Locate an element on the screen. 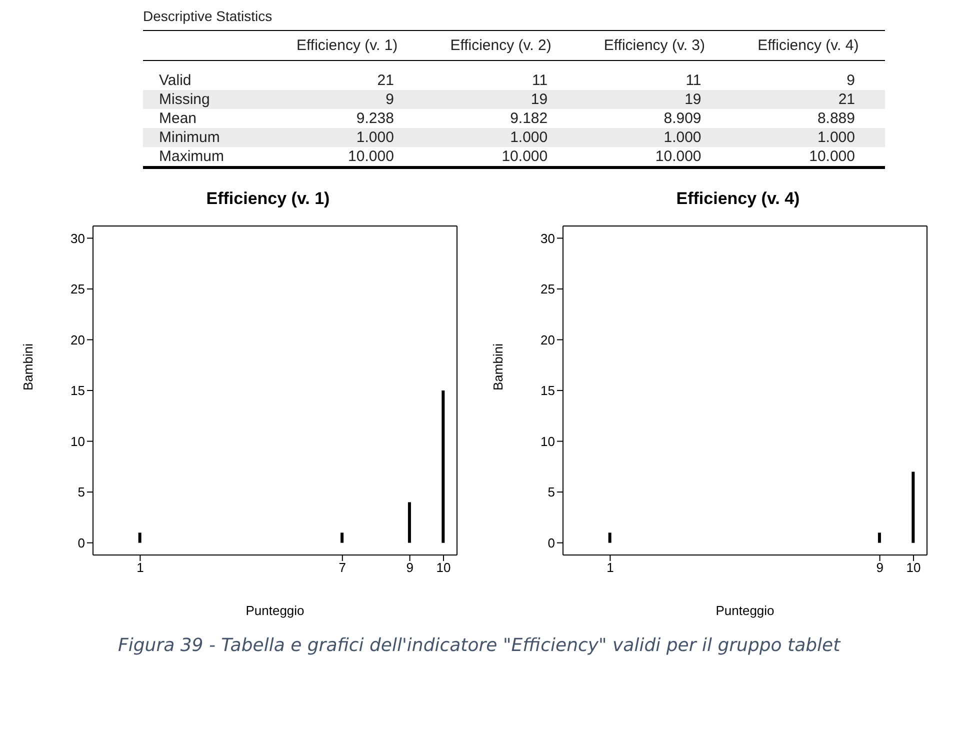 This screenshot has height=752, width=973. x-tick-label: 7 is located at coordinates (342, 568).